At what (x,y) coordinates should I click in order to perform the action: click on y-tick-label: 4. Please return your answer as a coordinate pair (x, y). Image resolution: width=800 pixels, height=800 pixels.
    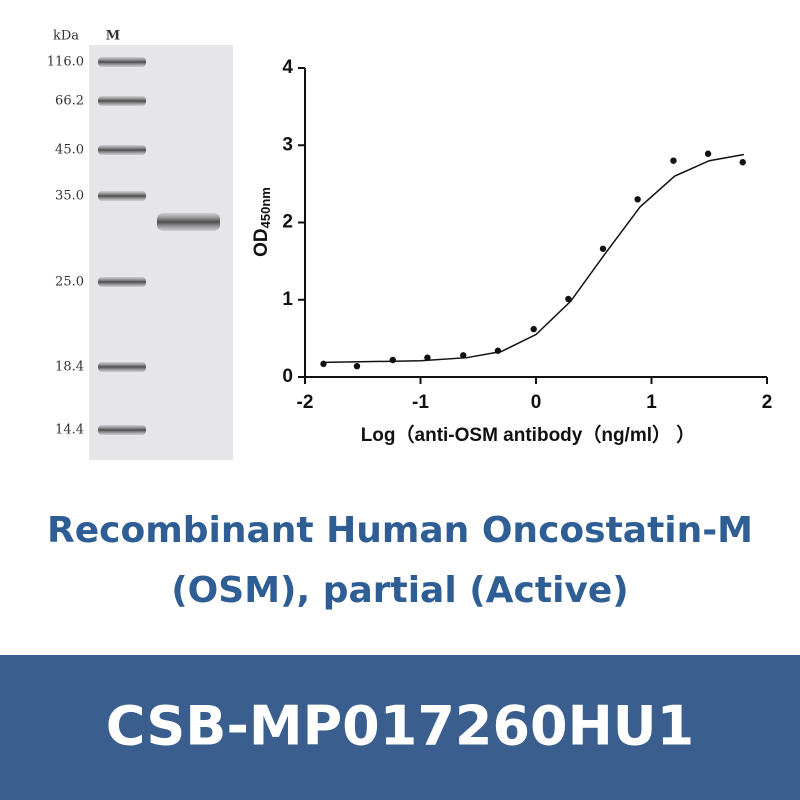
    Looking at the image, I should click on (287, 67).